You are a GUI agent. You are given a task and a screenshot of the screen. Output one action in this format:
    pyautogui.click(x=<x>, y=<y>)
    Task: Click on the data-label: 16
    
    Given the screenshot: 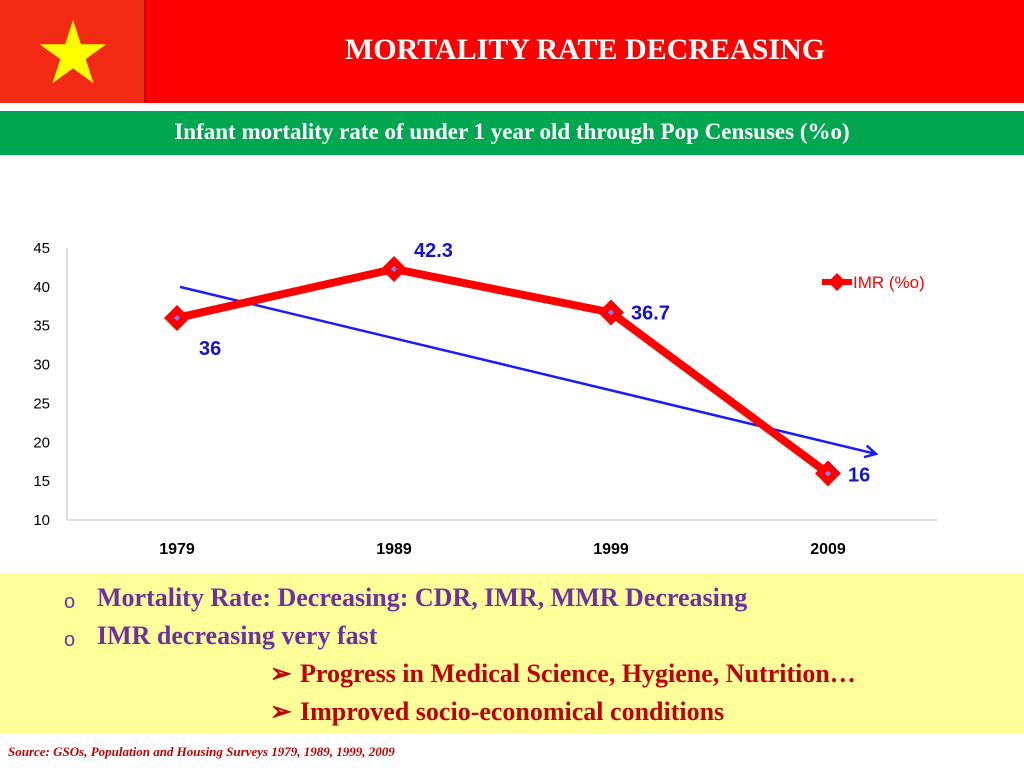 What is the action you would take?
    pyautogui.click(x=859, y=475)
    